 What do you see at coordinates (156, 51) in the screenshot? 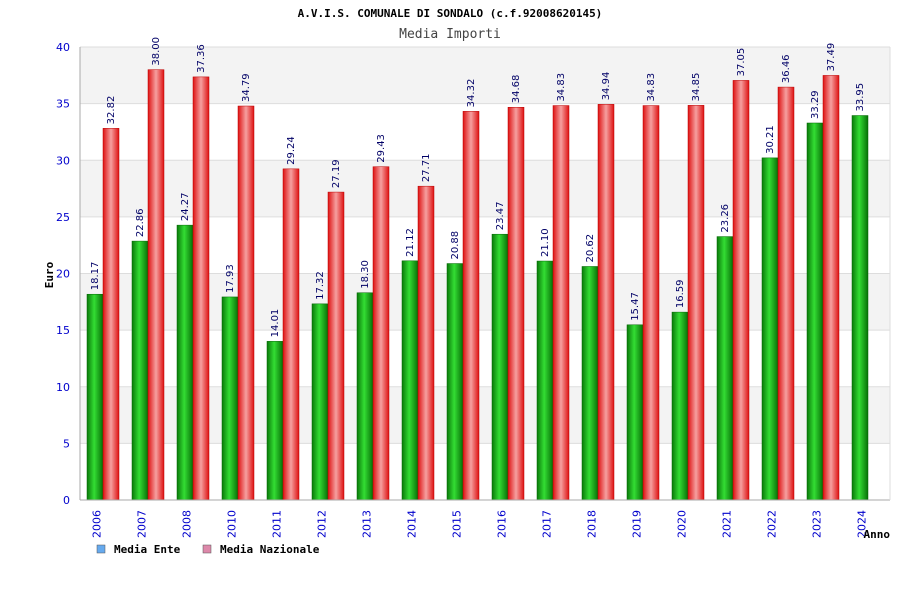
I see `data-label-media-nazionale-2007: 38.00` at bounding box center [156, 51].